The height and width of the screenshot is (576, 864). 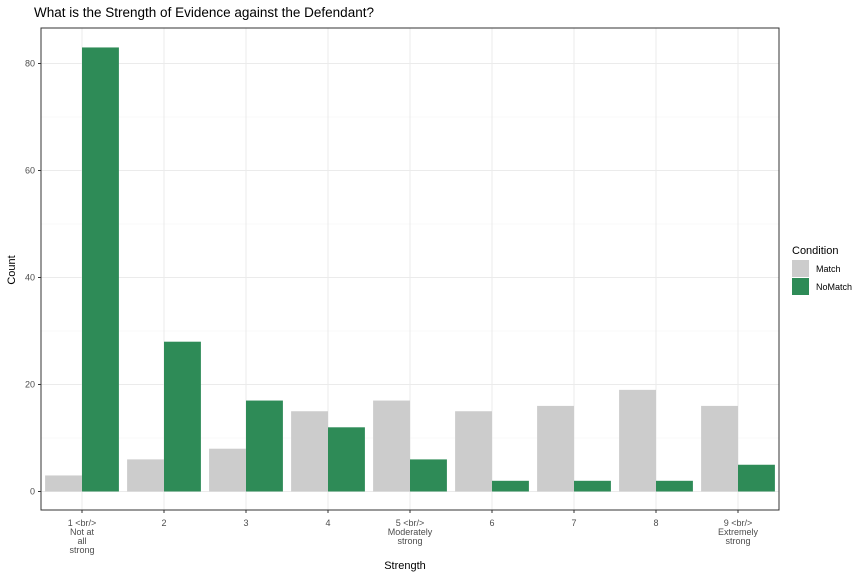 What do you see at coordinates (573, 523) in the screenshot?
I see `x-tick-label: 7` at bounding box center [573, 523].